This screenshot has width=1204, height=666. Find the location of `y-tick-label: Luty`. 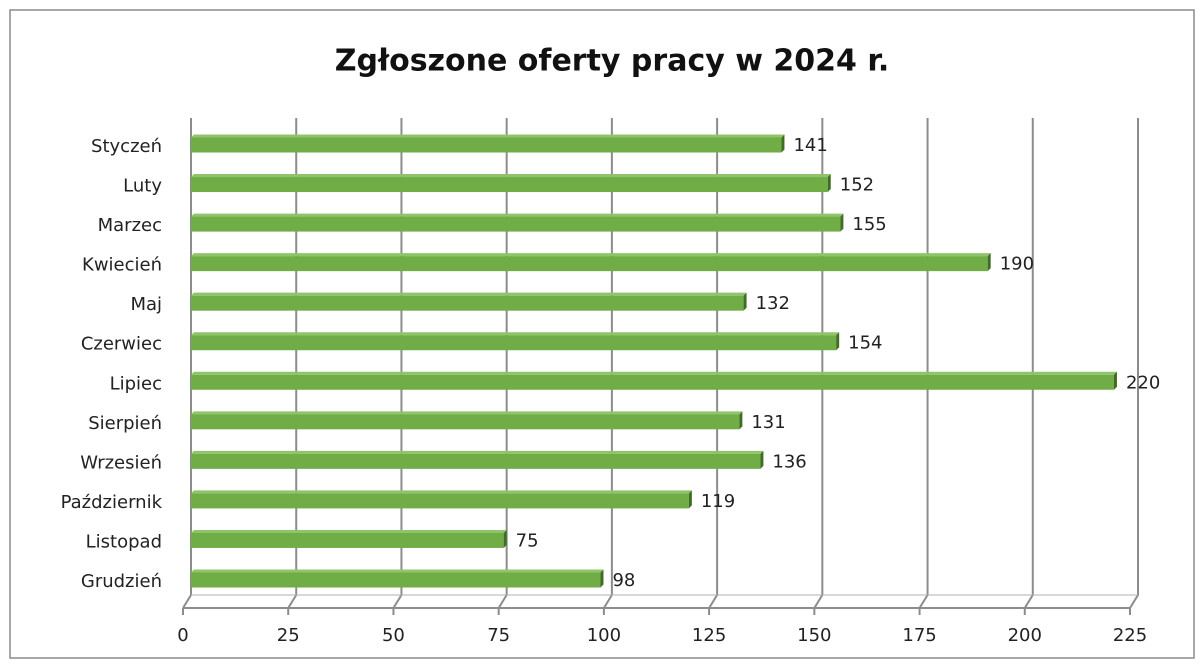

y-tick-label: Luty is located at coordinates (142, 186).